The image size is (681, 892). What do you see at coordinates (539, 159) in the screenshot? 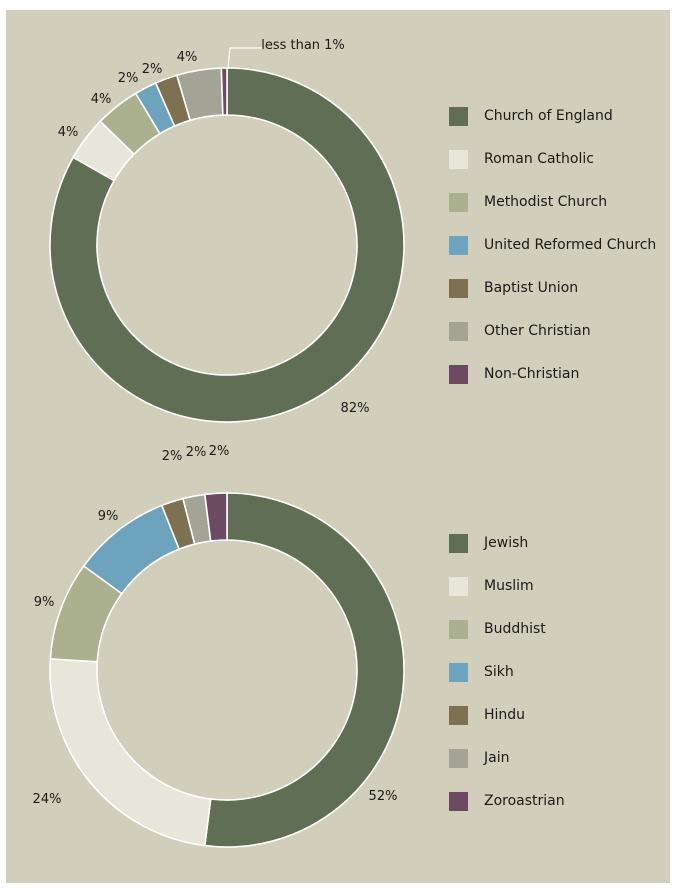
I see `legend-label: Roman Catholic` at bounding box center [539, 159].